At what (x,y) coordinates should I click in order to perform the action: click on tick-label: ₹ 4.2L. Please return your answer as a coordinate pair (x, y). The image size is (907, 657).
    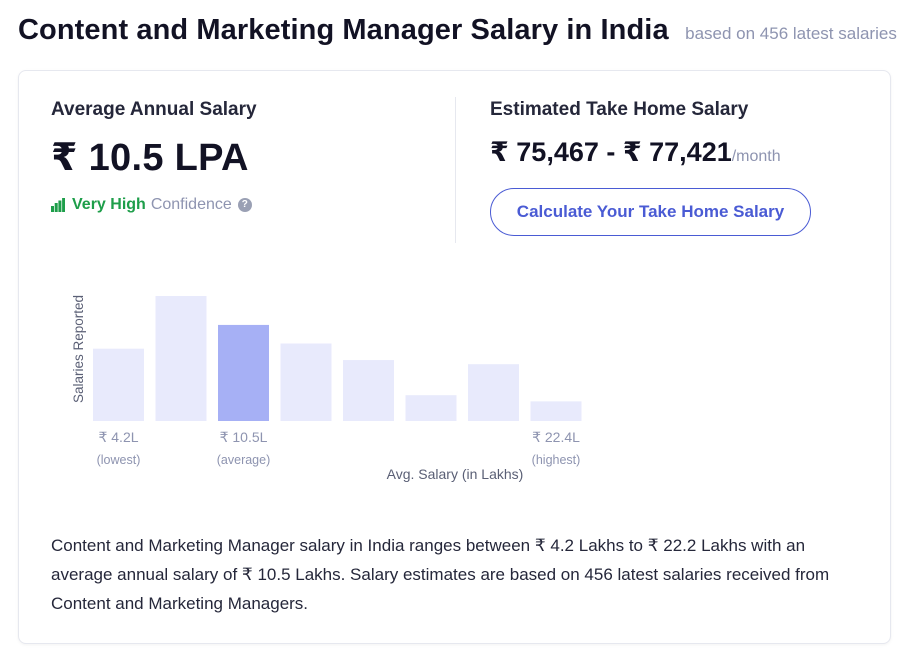
    Looking at the image, I should click on (118, 437).